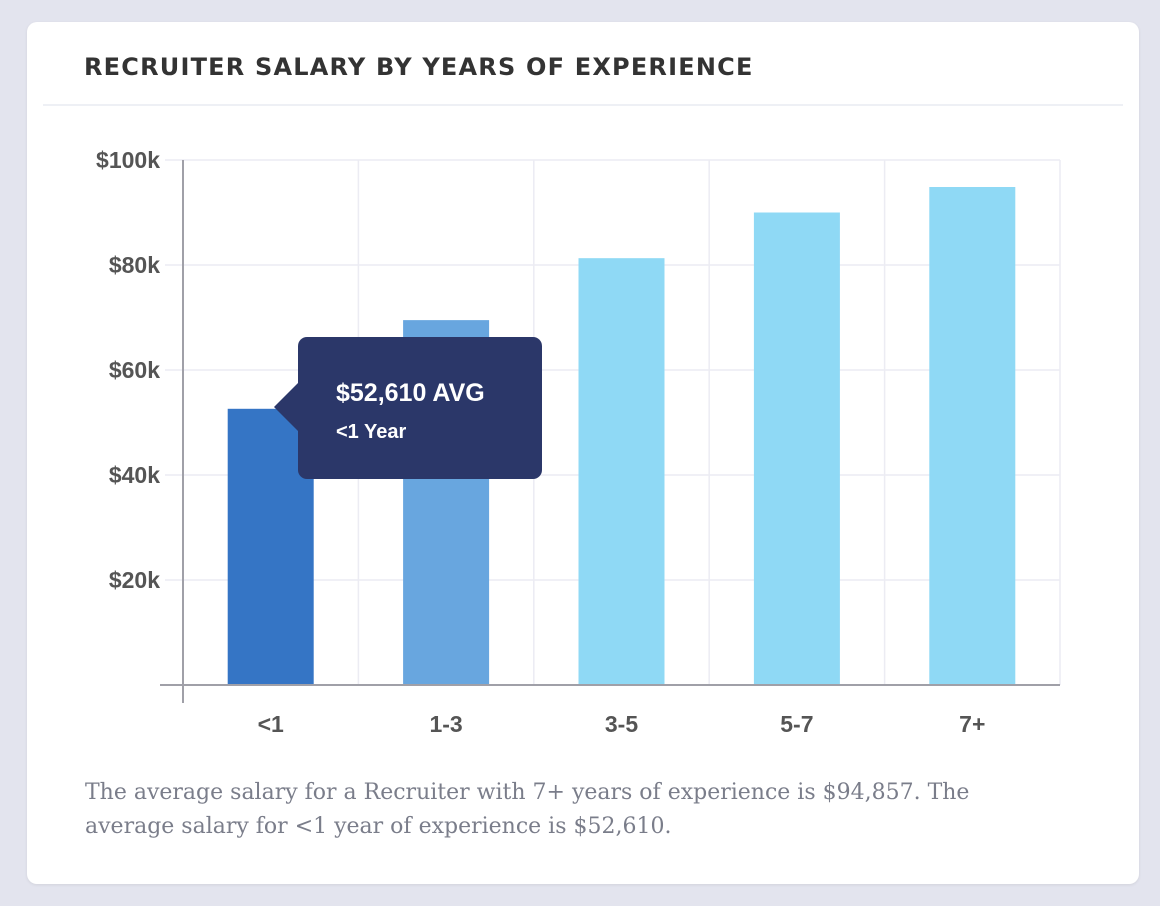 This screenshot has height=906, width=1160. I want to click on tooltip-value: $52,610 AVG, so click(410, 393).